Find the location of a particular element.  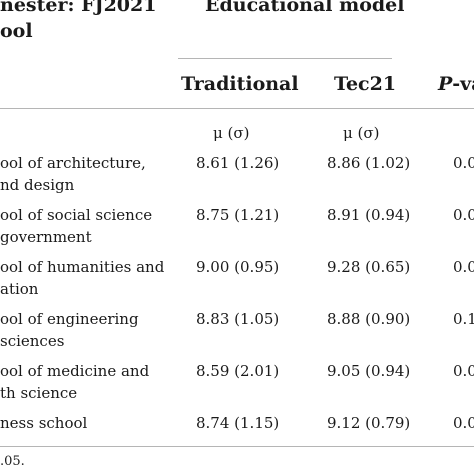

school-name-line1: ool of architecture, is located at coordinates (73, 163).